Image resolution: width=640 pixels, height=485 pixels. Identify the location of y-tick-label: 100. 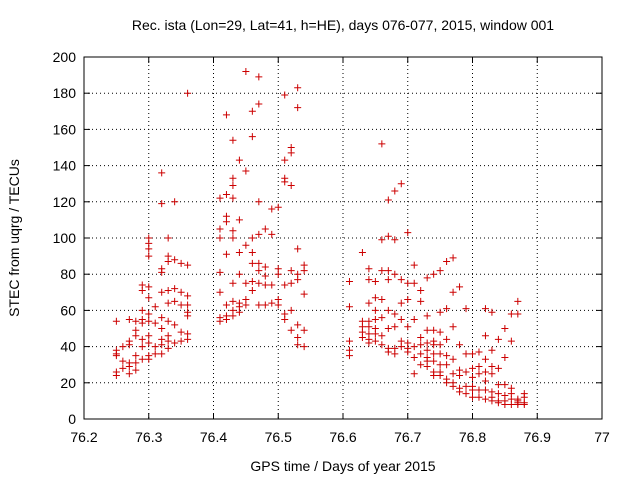
(65, 238).